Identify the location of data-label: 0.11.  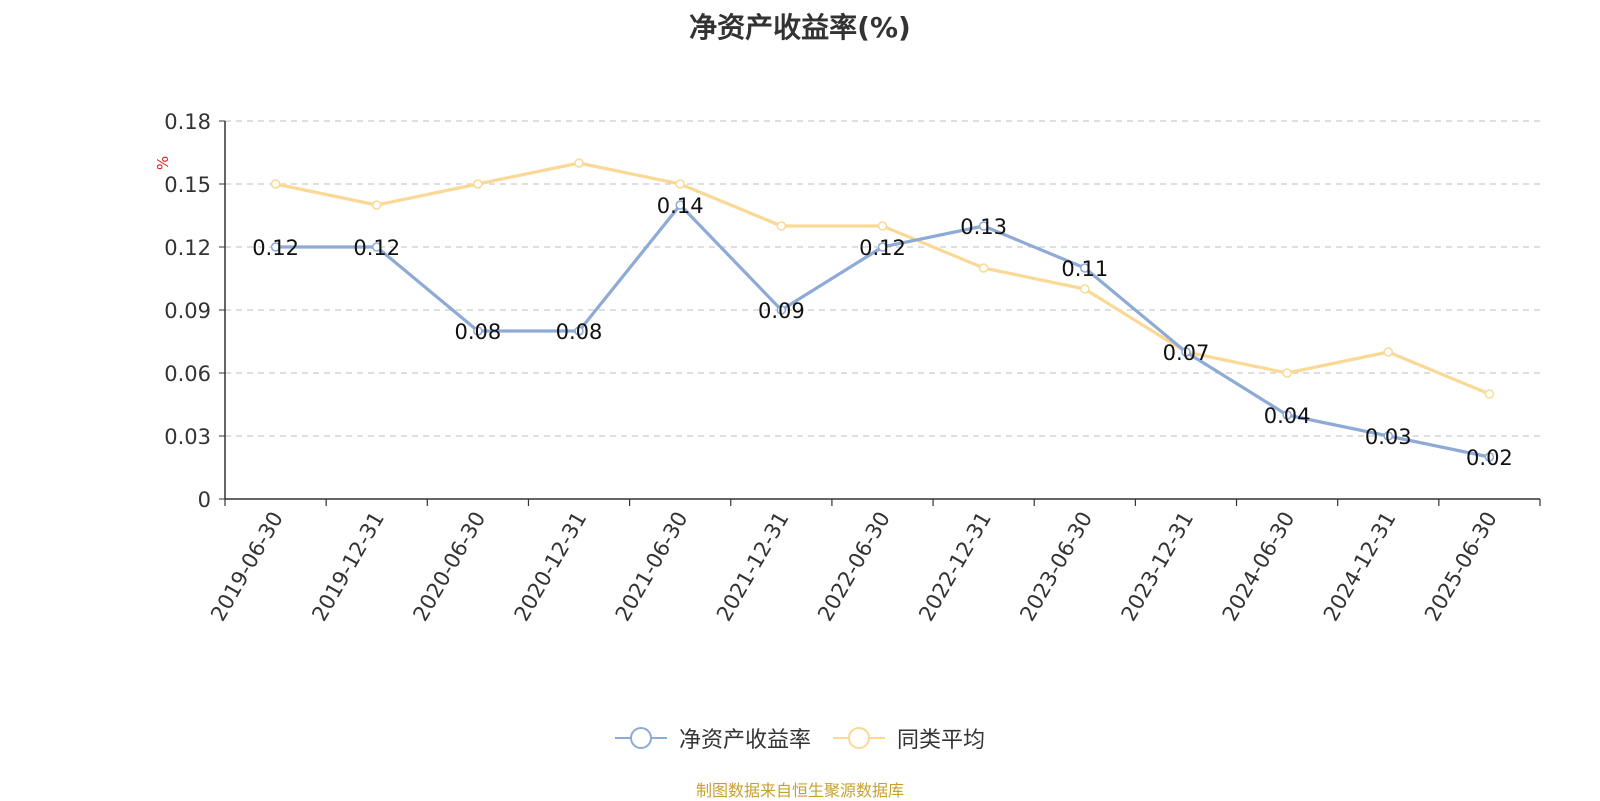
(1084, 269).